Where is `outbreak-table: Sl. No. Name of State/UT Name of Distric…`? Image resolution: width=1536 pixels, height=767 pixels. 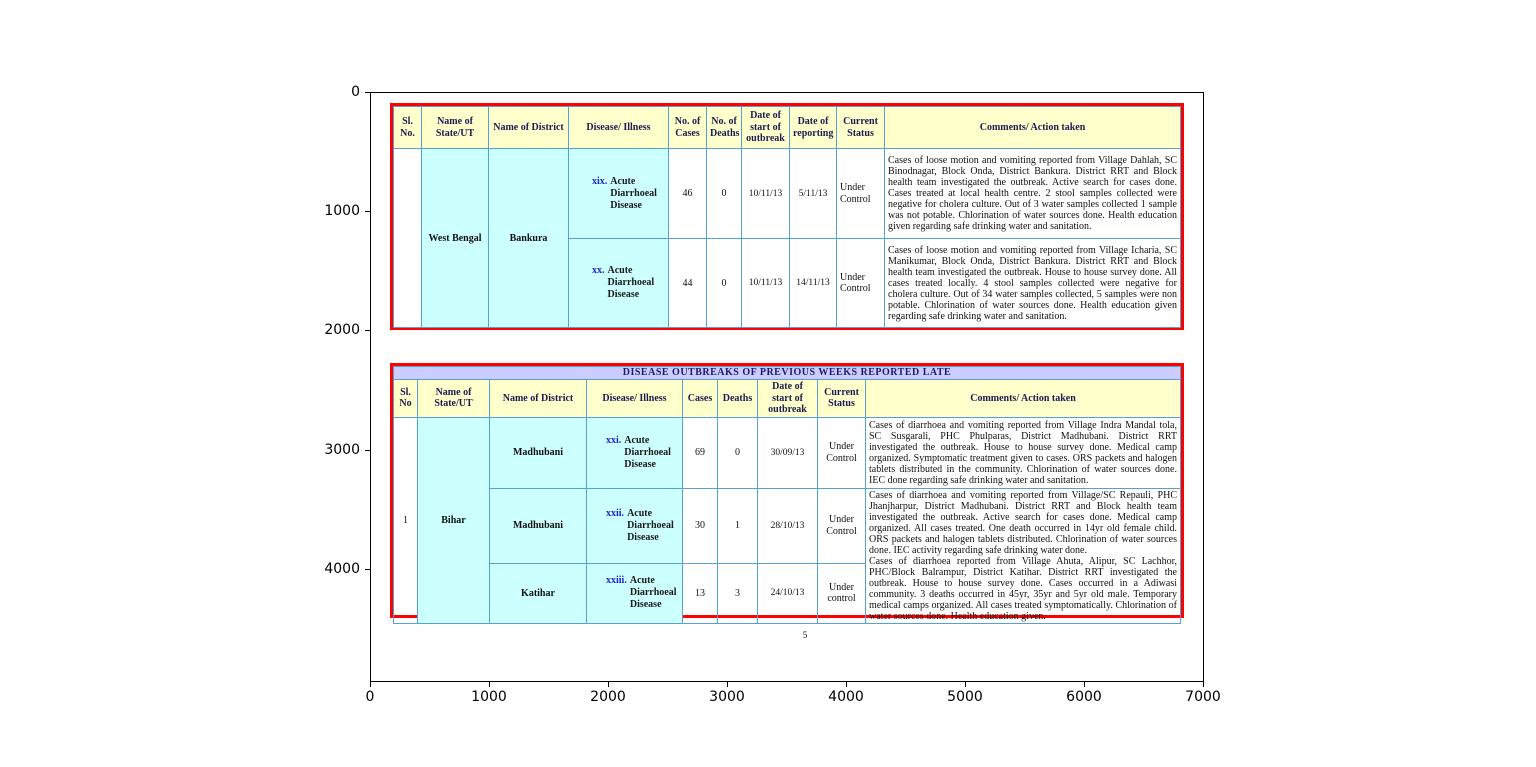 outbreak-table: Sl. No. Name of State/UT Name of Distric… is located at coordinates (787, 217).